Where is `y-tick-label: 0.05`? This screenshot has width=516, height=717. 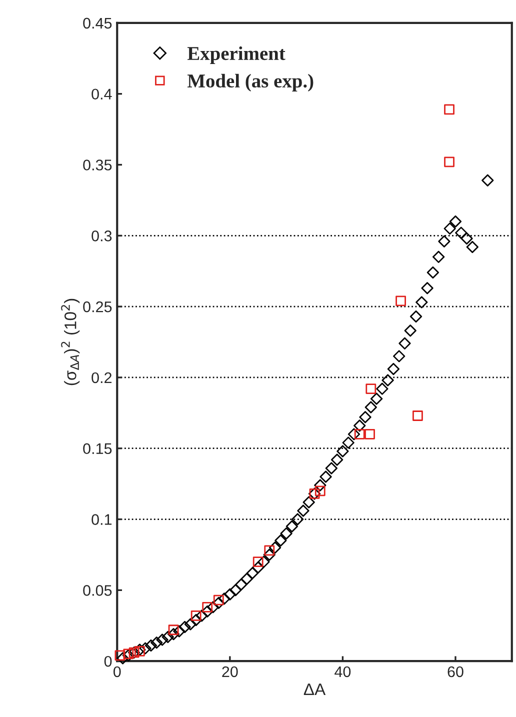 y-tick-label: 0.05 is located at coordinates (97, 590).